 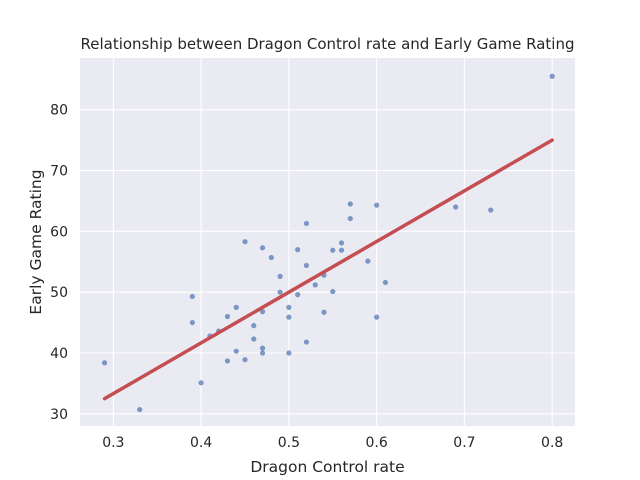 I want to click on x-tick-label: 0.3, so click(x=113, y=443).